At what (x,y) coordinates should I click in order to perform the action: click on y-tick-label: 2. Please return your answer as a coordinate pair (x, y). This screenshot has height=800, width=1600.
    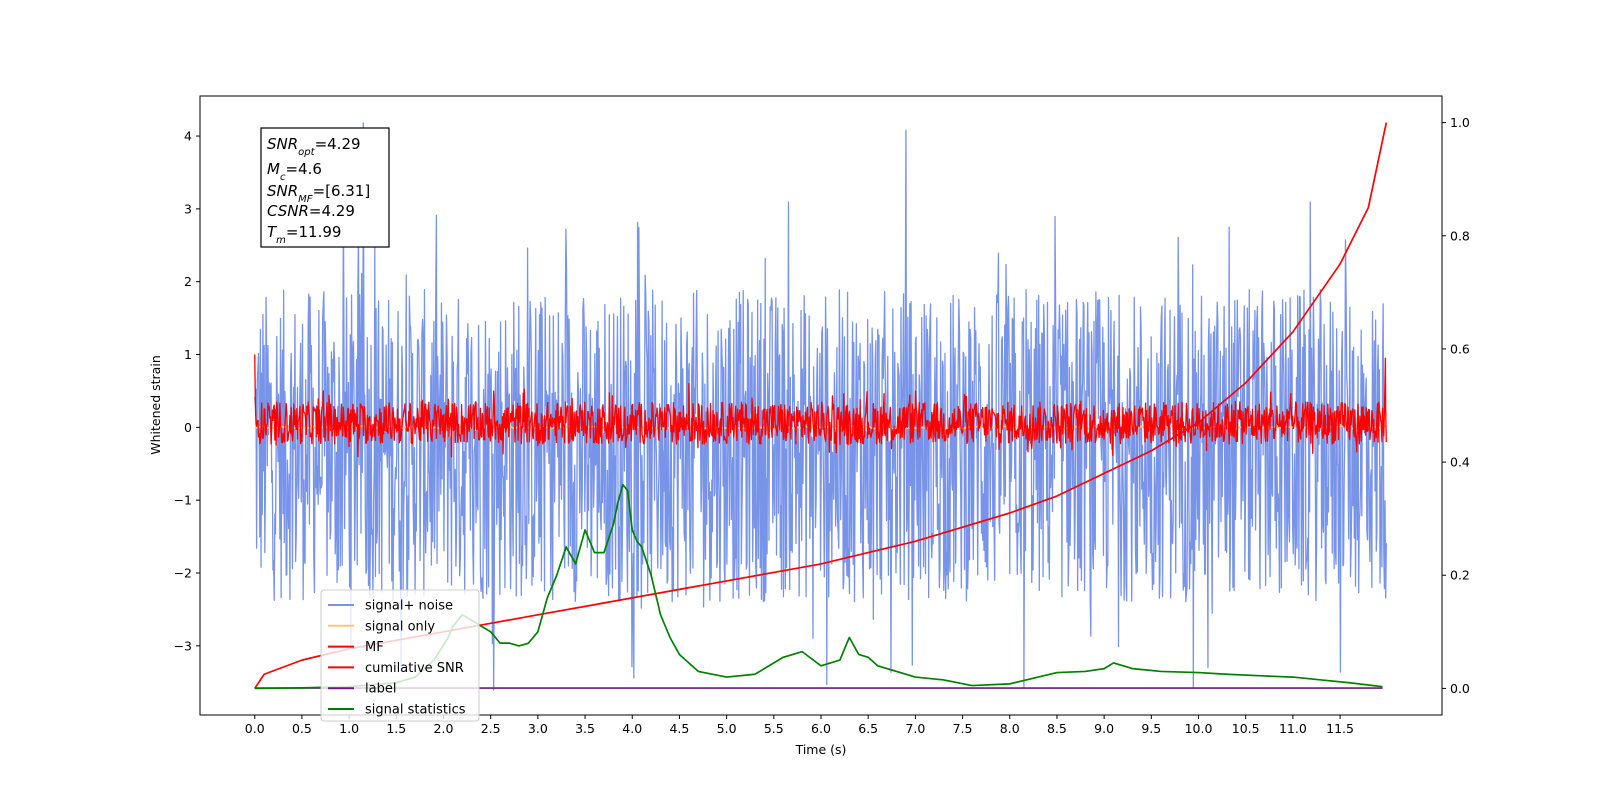
    Looking at the image, I should click on (188, 281).